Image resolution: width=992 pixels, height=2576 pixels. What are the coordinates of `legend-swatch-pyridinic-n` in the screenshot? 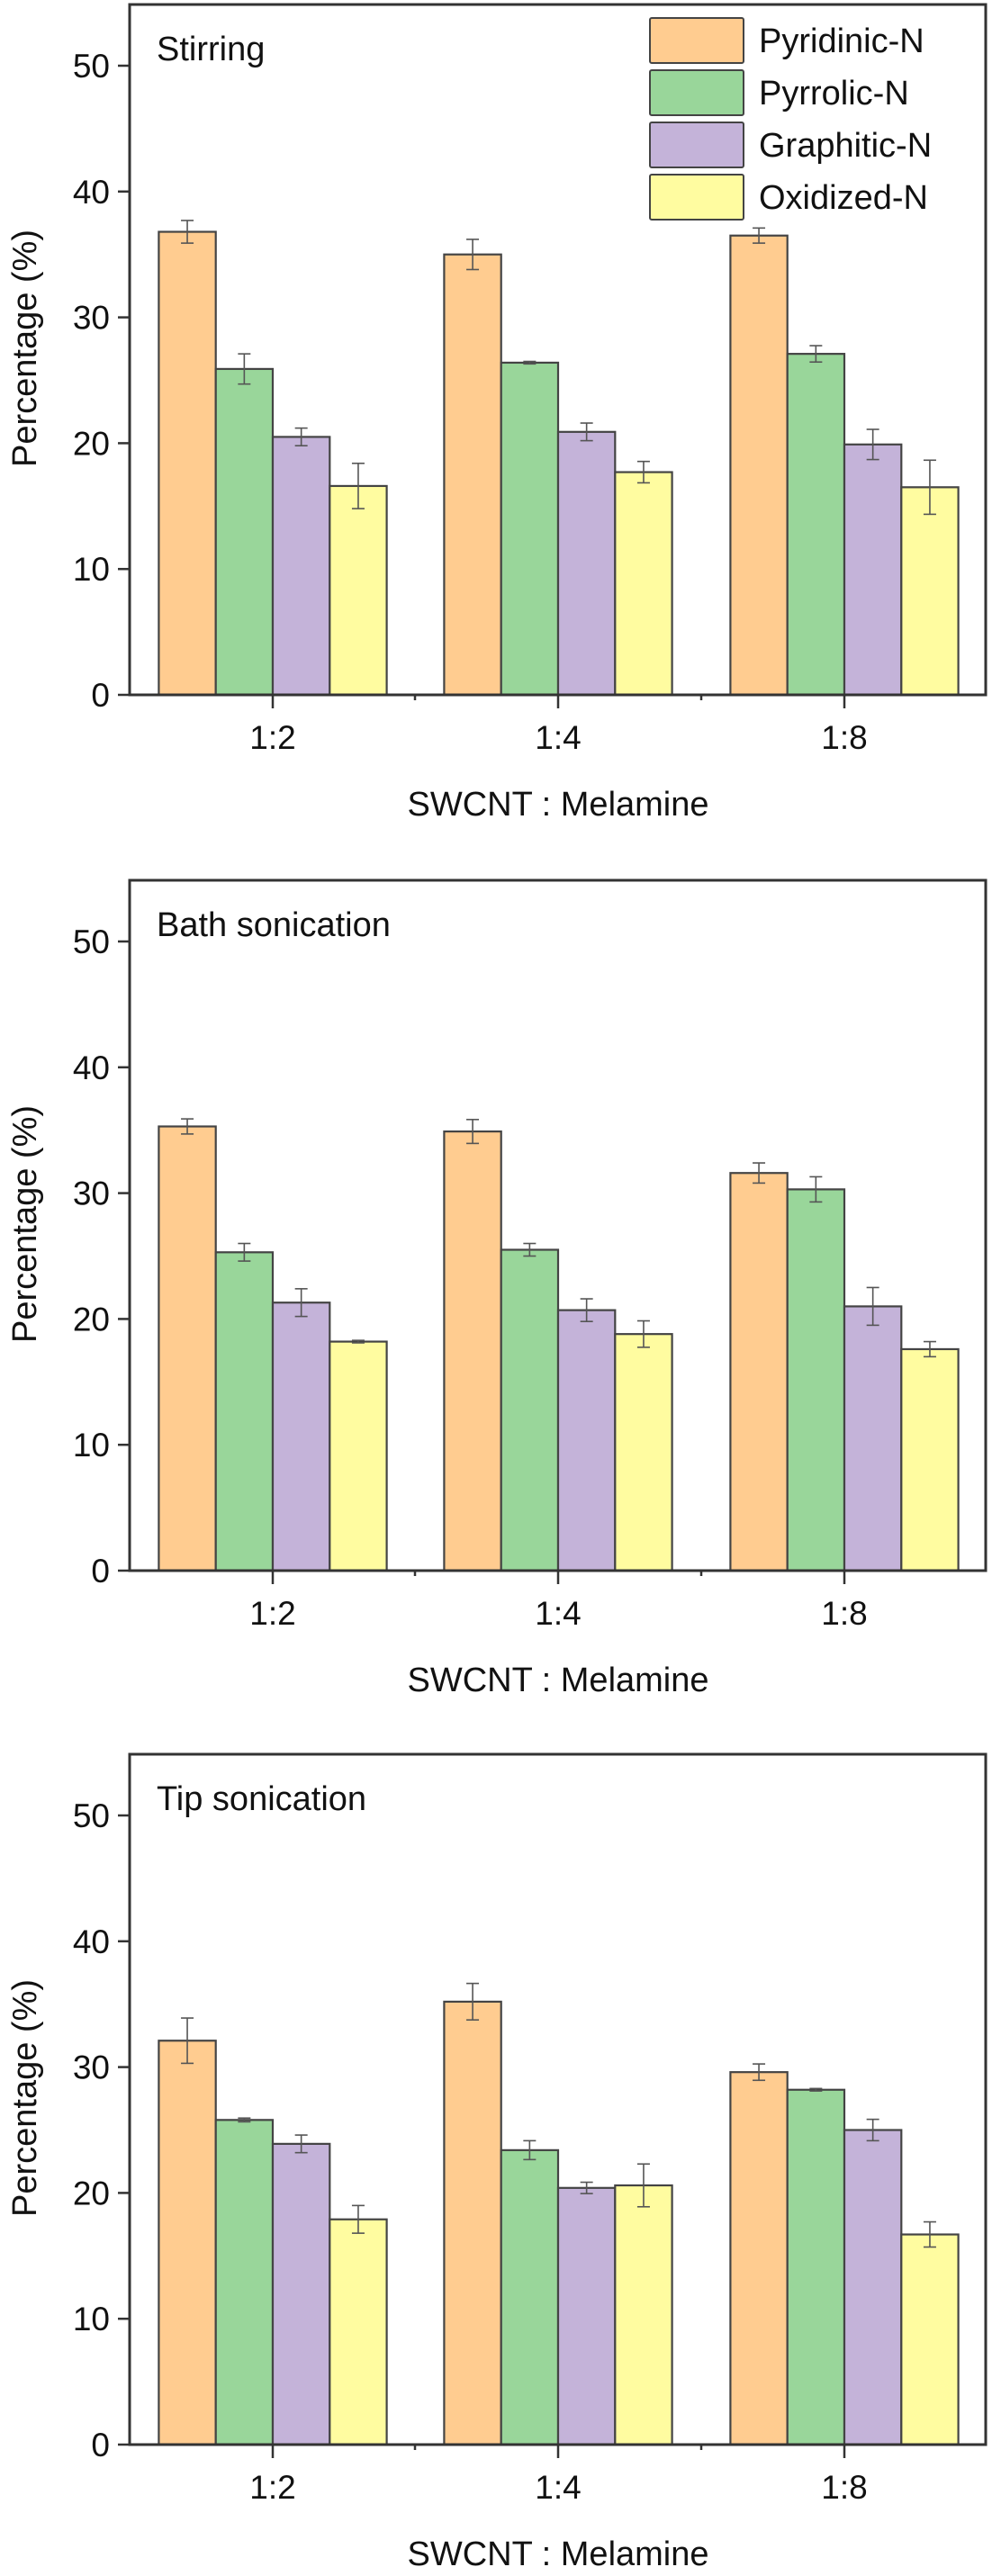 It's located at (696, 40).